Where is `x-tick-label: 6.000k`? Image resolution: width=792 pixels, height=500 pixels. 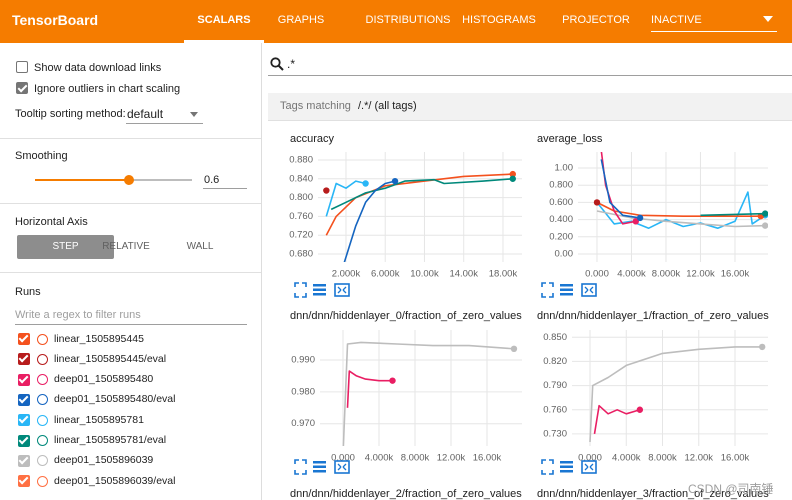
x-tick-label: 6.000k is located at coordinates (385, 274).